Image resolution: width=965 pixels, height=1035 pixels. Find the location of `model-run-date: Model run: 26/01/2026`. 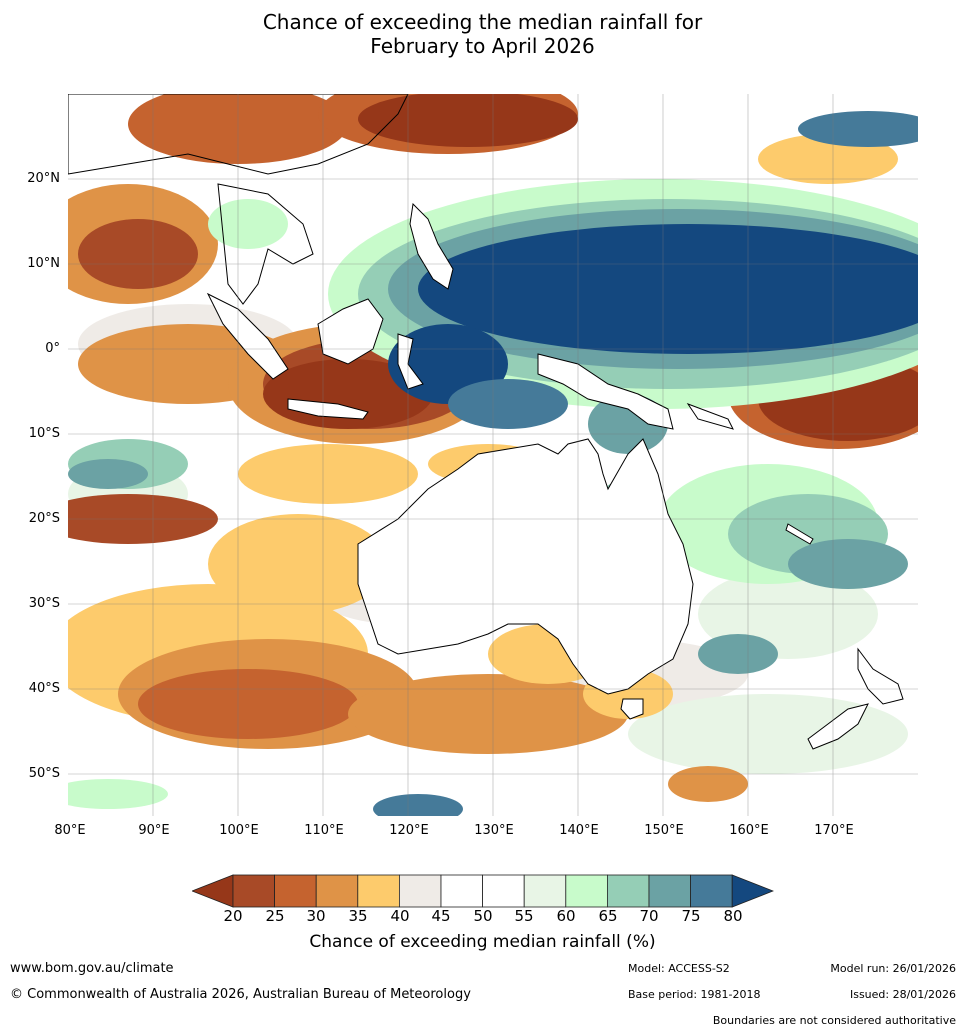

model-run-date: Model run: 26/01/2026 is located at coordinates (893, 968).